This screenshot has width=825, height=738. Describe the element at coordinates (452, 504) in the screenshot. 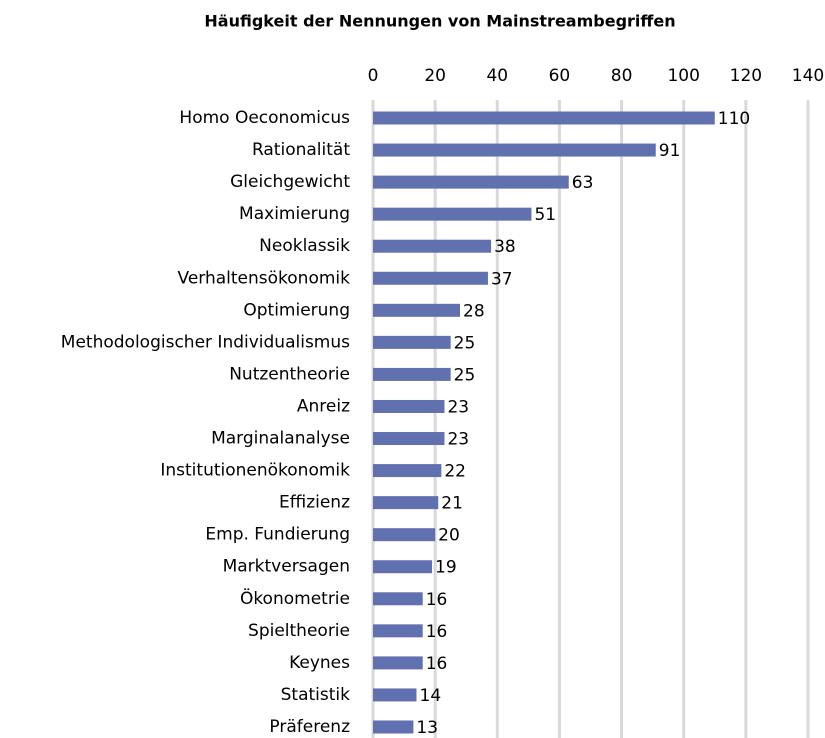

I see `data-label: 21` at that location.